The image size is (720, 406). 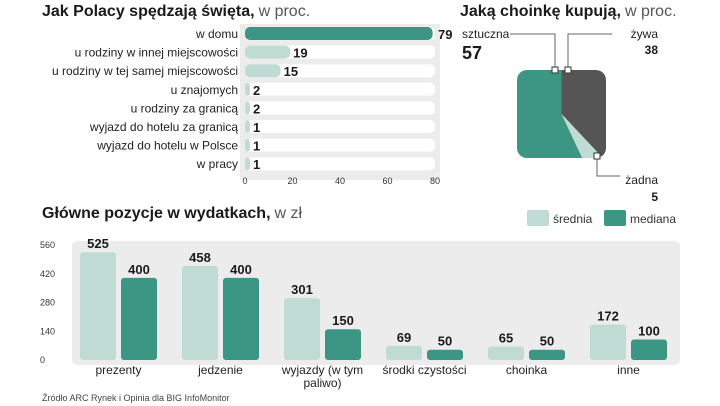 What do you see at coordinates (47, 245) in the screenshot?
I see `vbar-tick-label: 560` at bounding box center [47, 245].